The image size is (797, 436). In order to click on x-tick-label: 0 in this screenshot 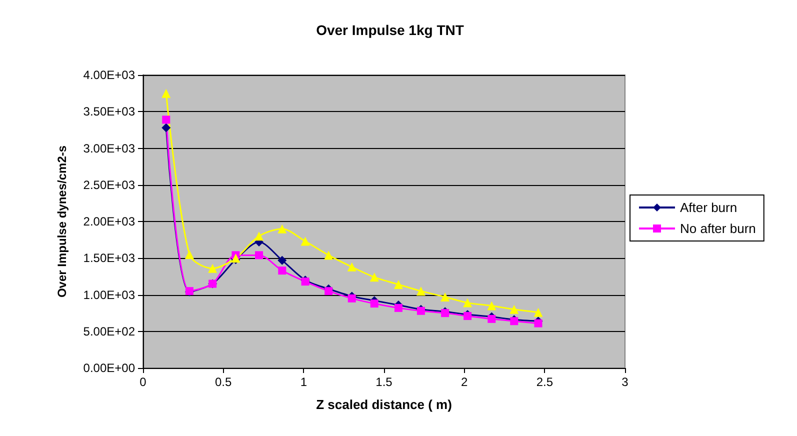, I will do `click(143, 382)`.